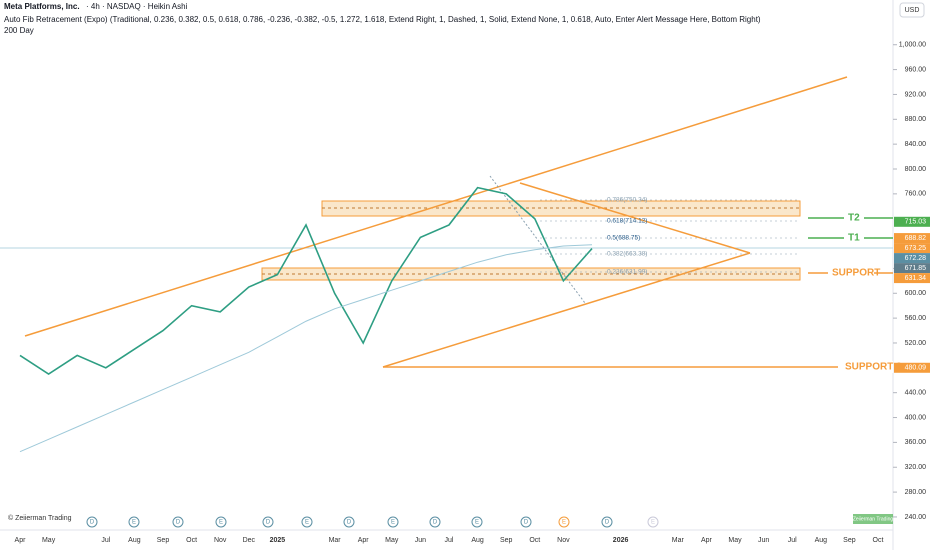 Image resolution: width=932 pixels, height=555 pixels. Describe the element at coordinates (916, 343) in the screenshot. I see `y-tick-label: 520.00` at that location.